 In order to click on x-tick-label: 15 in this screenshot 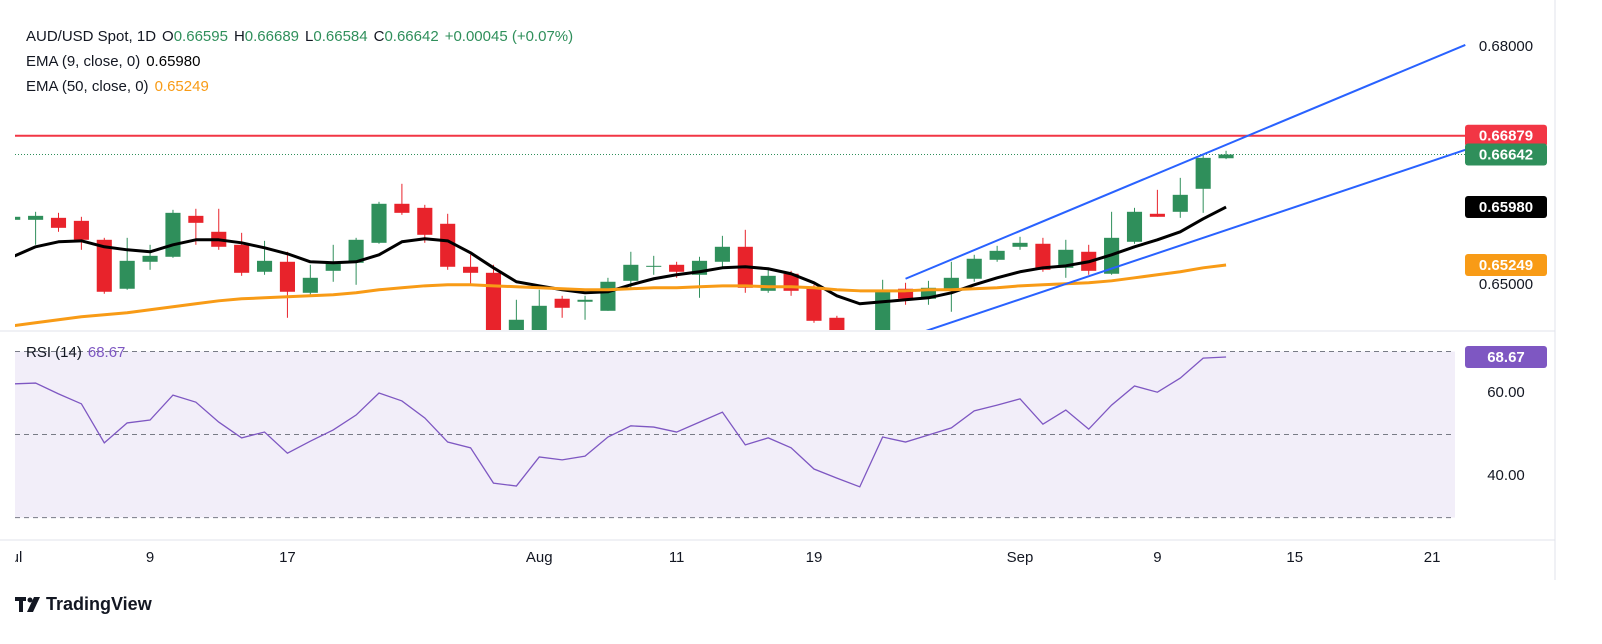, I will do `click(1294, 557)`.